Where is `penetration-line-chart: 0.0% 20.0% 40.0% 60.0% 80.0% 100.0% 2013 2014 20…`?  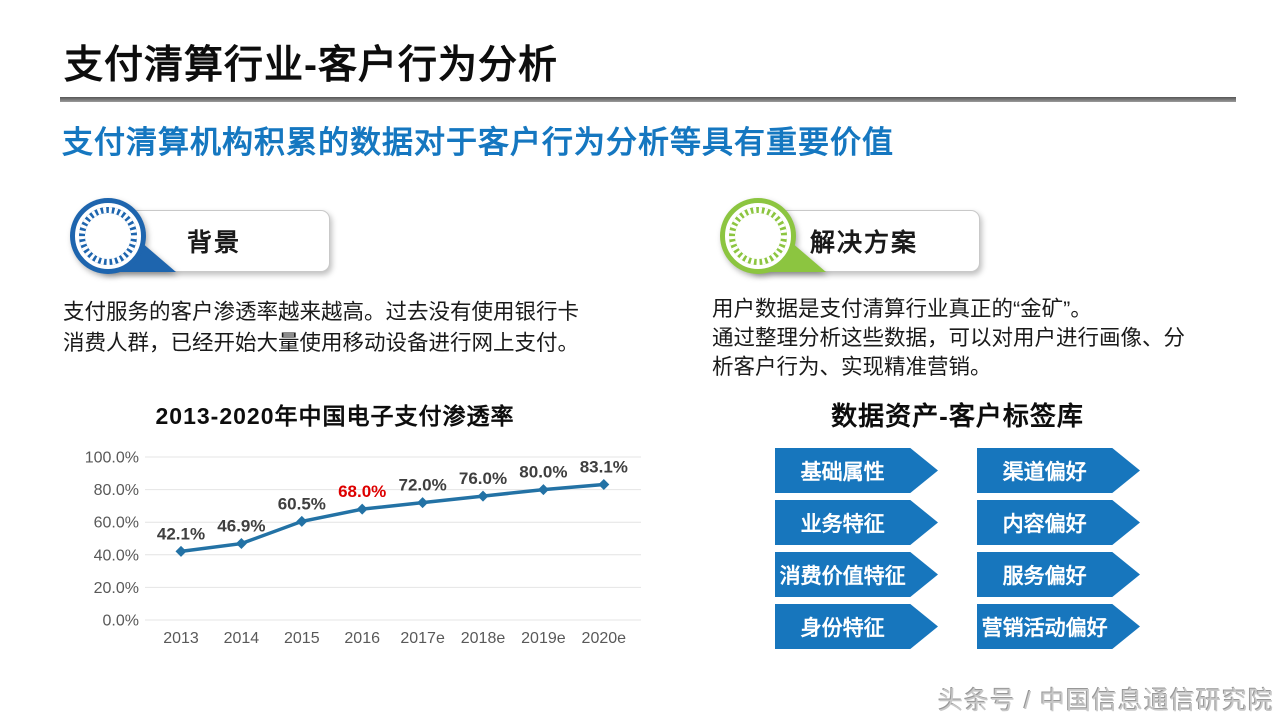 penetration-line-chart: 0.0% 20.0% 40.0% 60.0% 80.0% 100.0% 2013 2014 20… is located at coordinates (362, 547).